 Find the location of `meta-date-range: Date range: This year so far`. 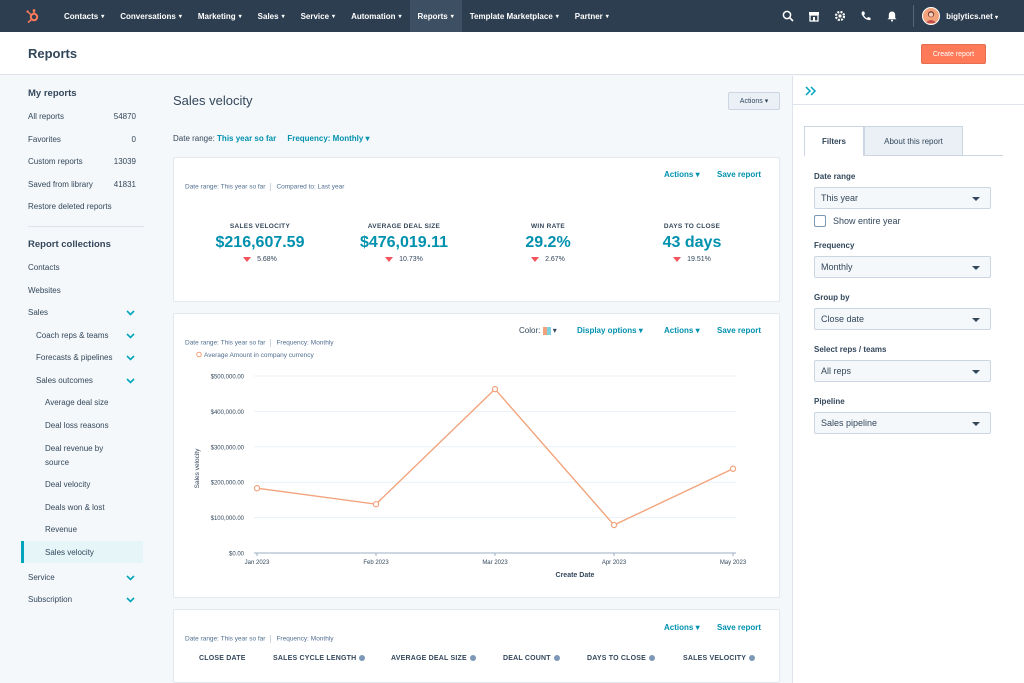

meta-date-range: Date range: This year so far is located at coordinates (225, 187).